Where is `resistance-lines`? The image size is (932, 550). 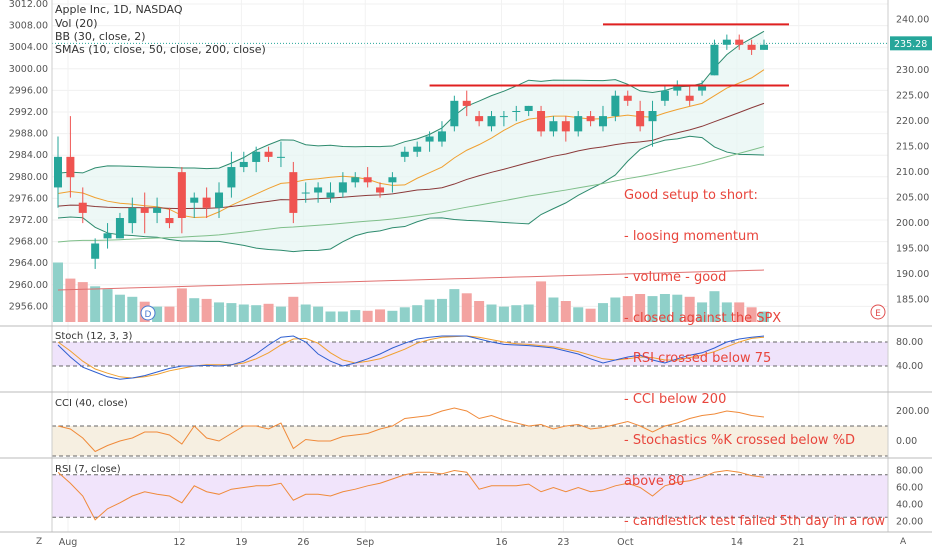 resistance-lines is located at coordinates (609, 55).